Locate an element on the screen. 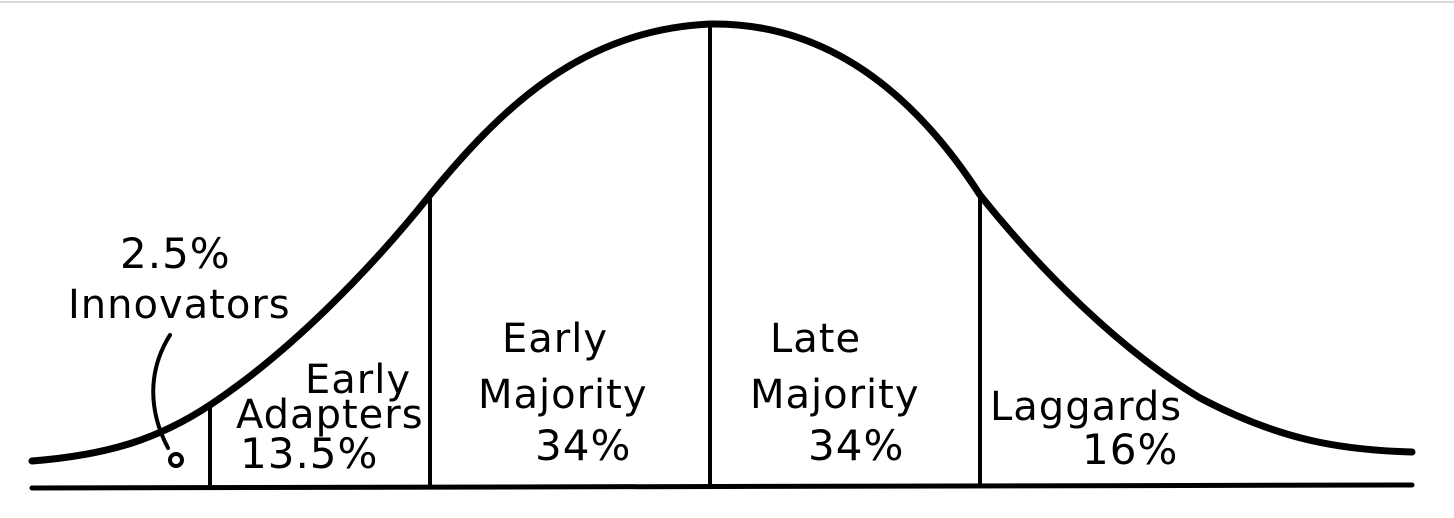  early-majority-label-line1: Early is located at coordinates (555, 339).